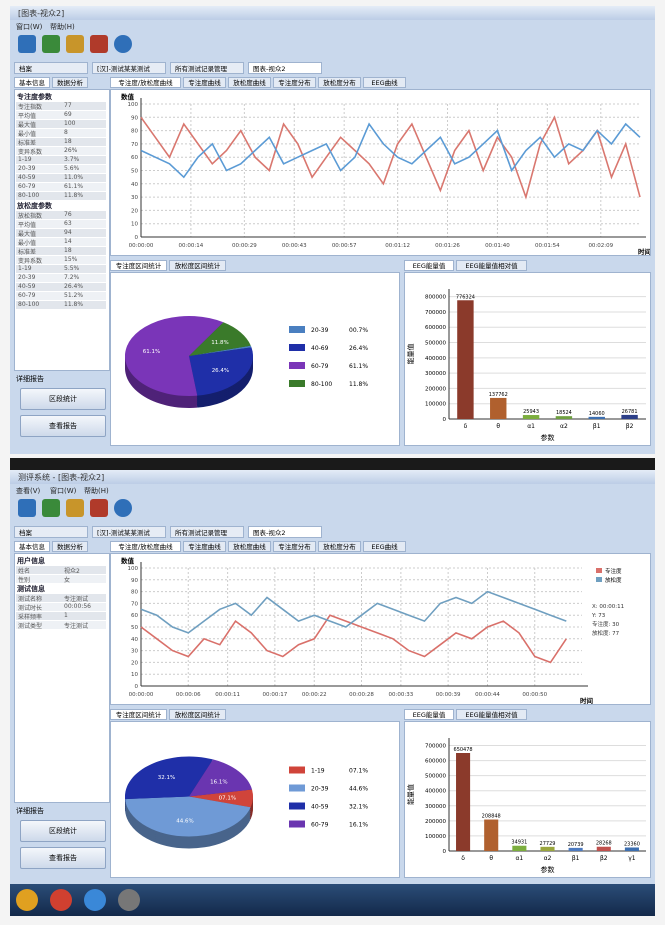  Describe the element at coordinates (320, 330) in the screenshot. I see `legend-label: 20-39` at that location.